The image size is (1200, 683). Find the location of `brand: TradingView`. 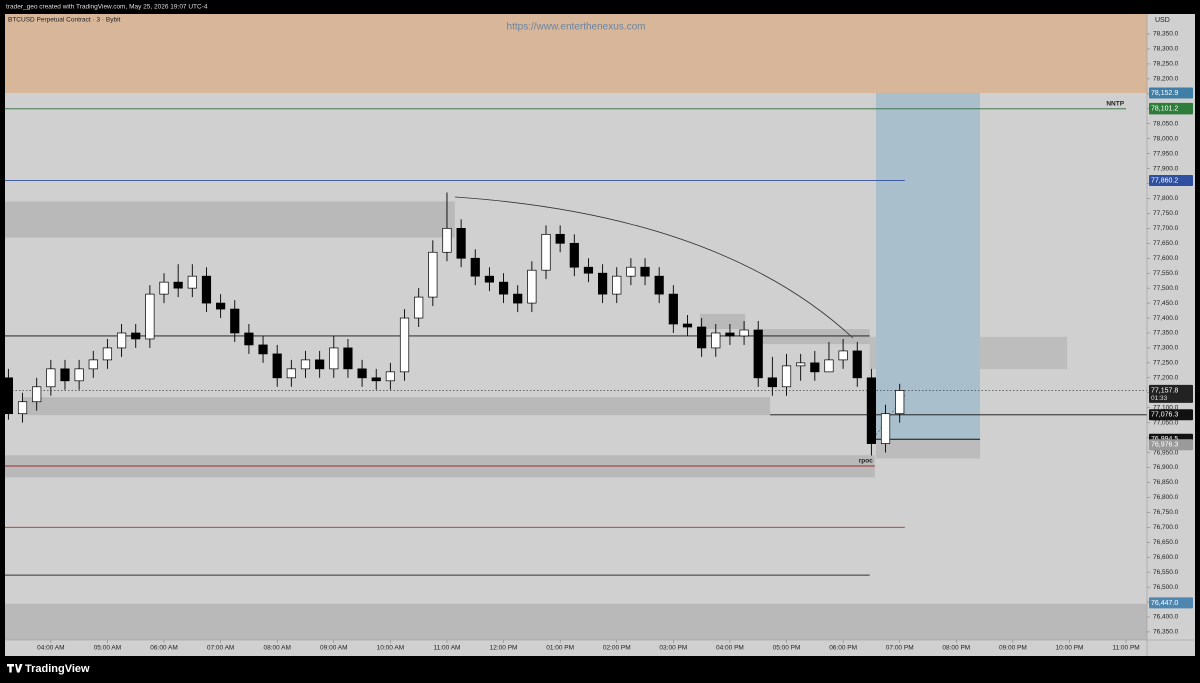

brand: TradingView is located at coordinates (57, 669).